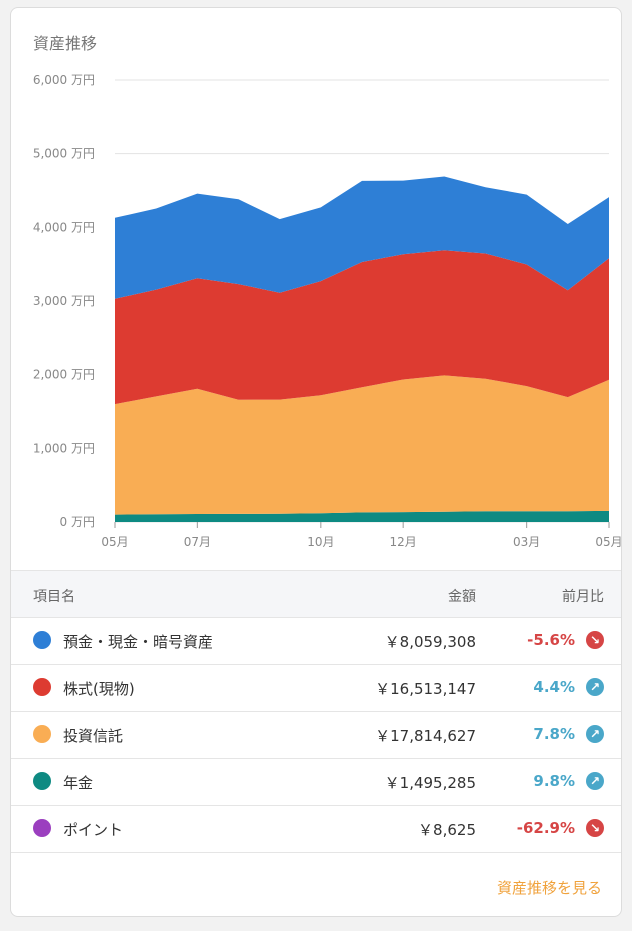 The height and width of the screenshot is (931, 632). Describe the element at coordinates (545, 828) in the screenshot. I see `row-change: -62.9%` at that location.